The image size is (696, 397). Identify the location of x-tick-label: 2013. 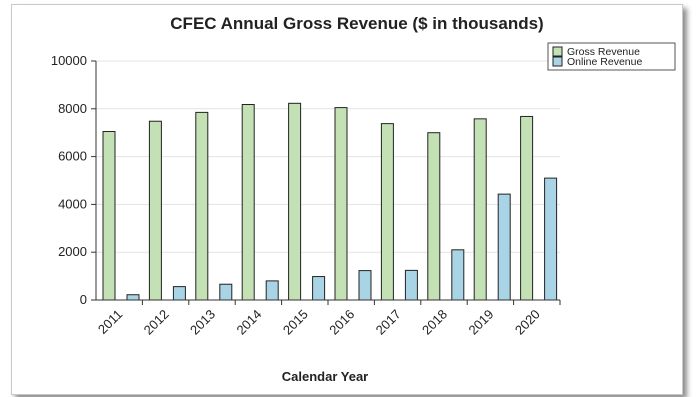
(202, 322).